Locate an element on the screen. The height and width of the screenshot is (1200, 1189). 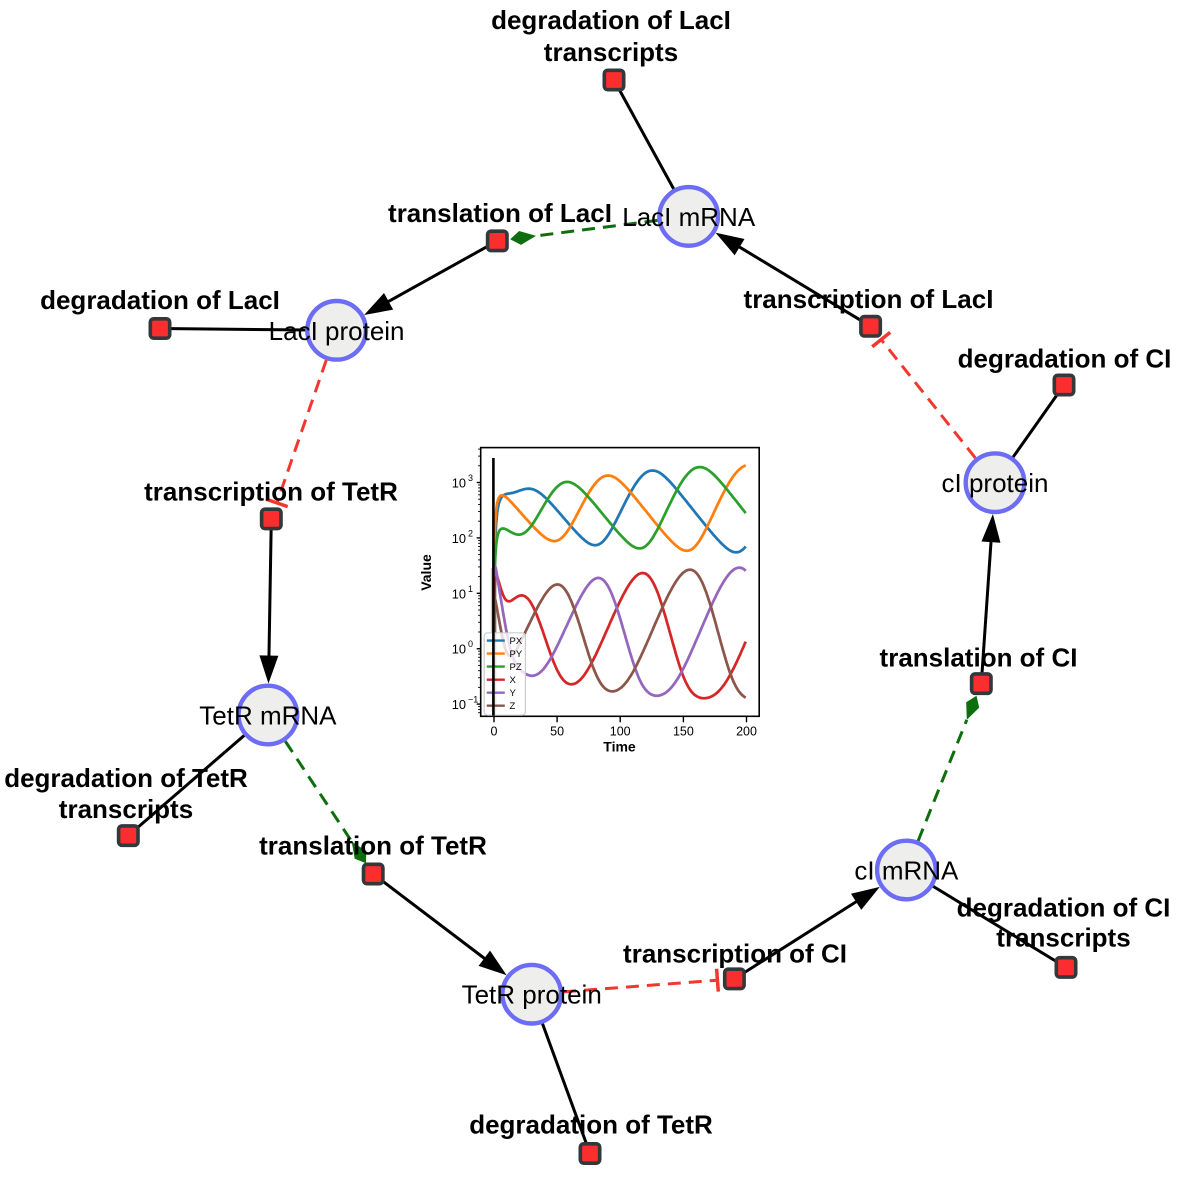
svg-text: 50 is located at coordinates (557, 732).